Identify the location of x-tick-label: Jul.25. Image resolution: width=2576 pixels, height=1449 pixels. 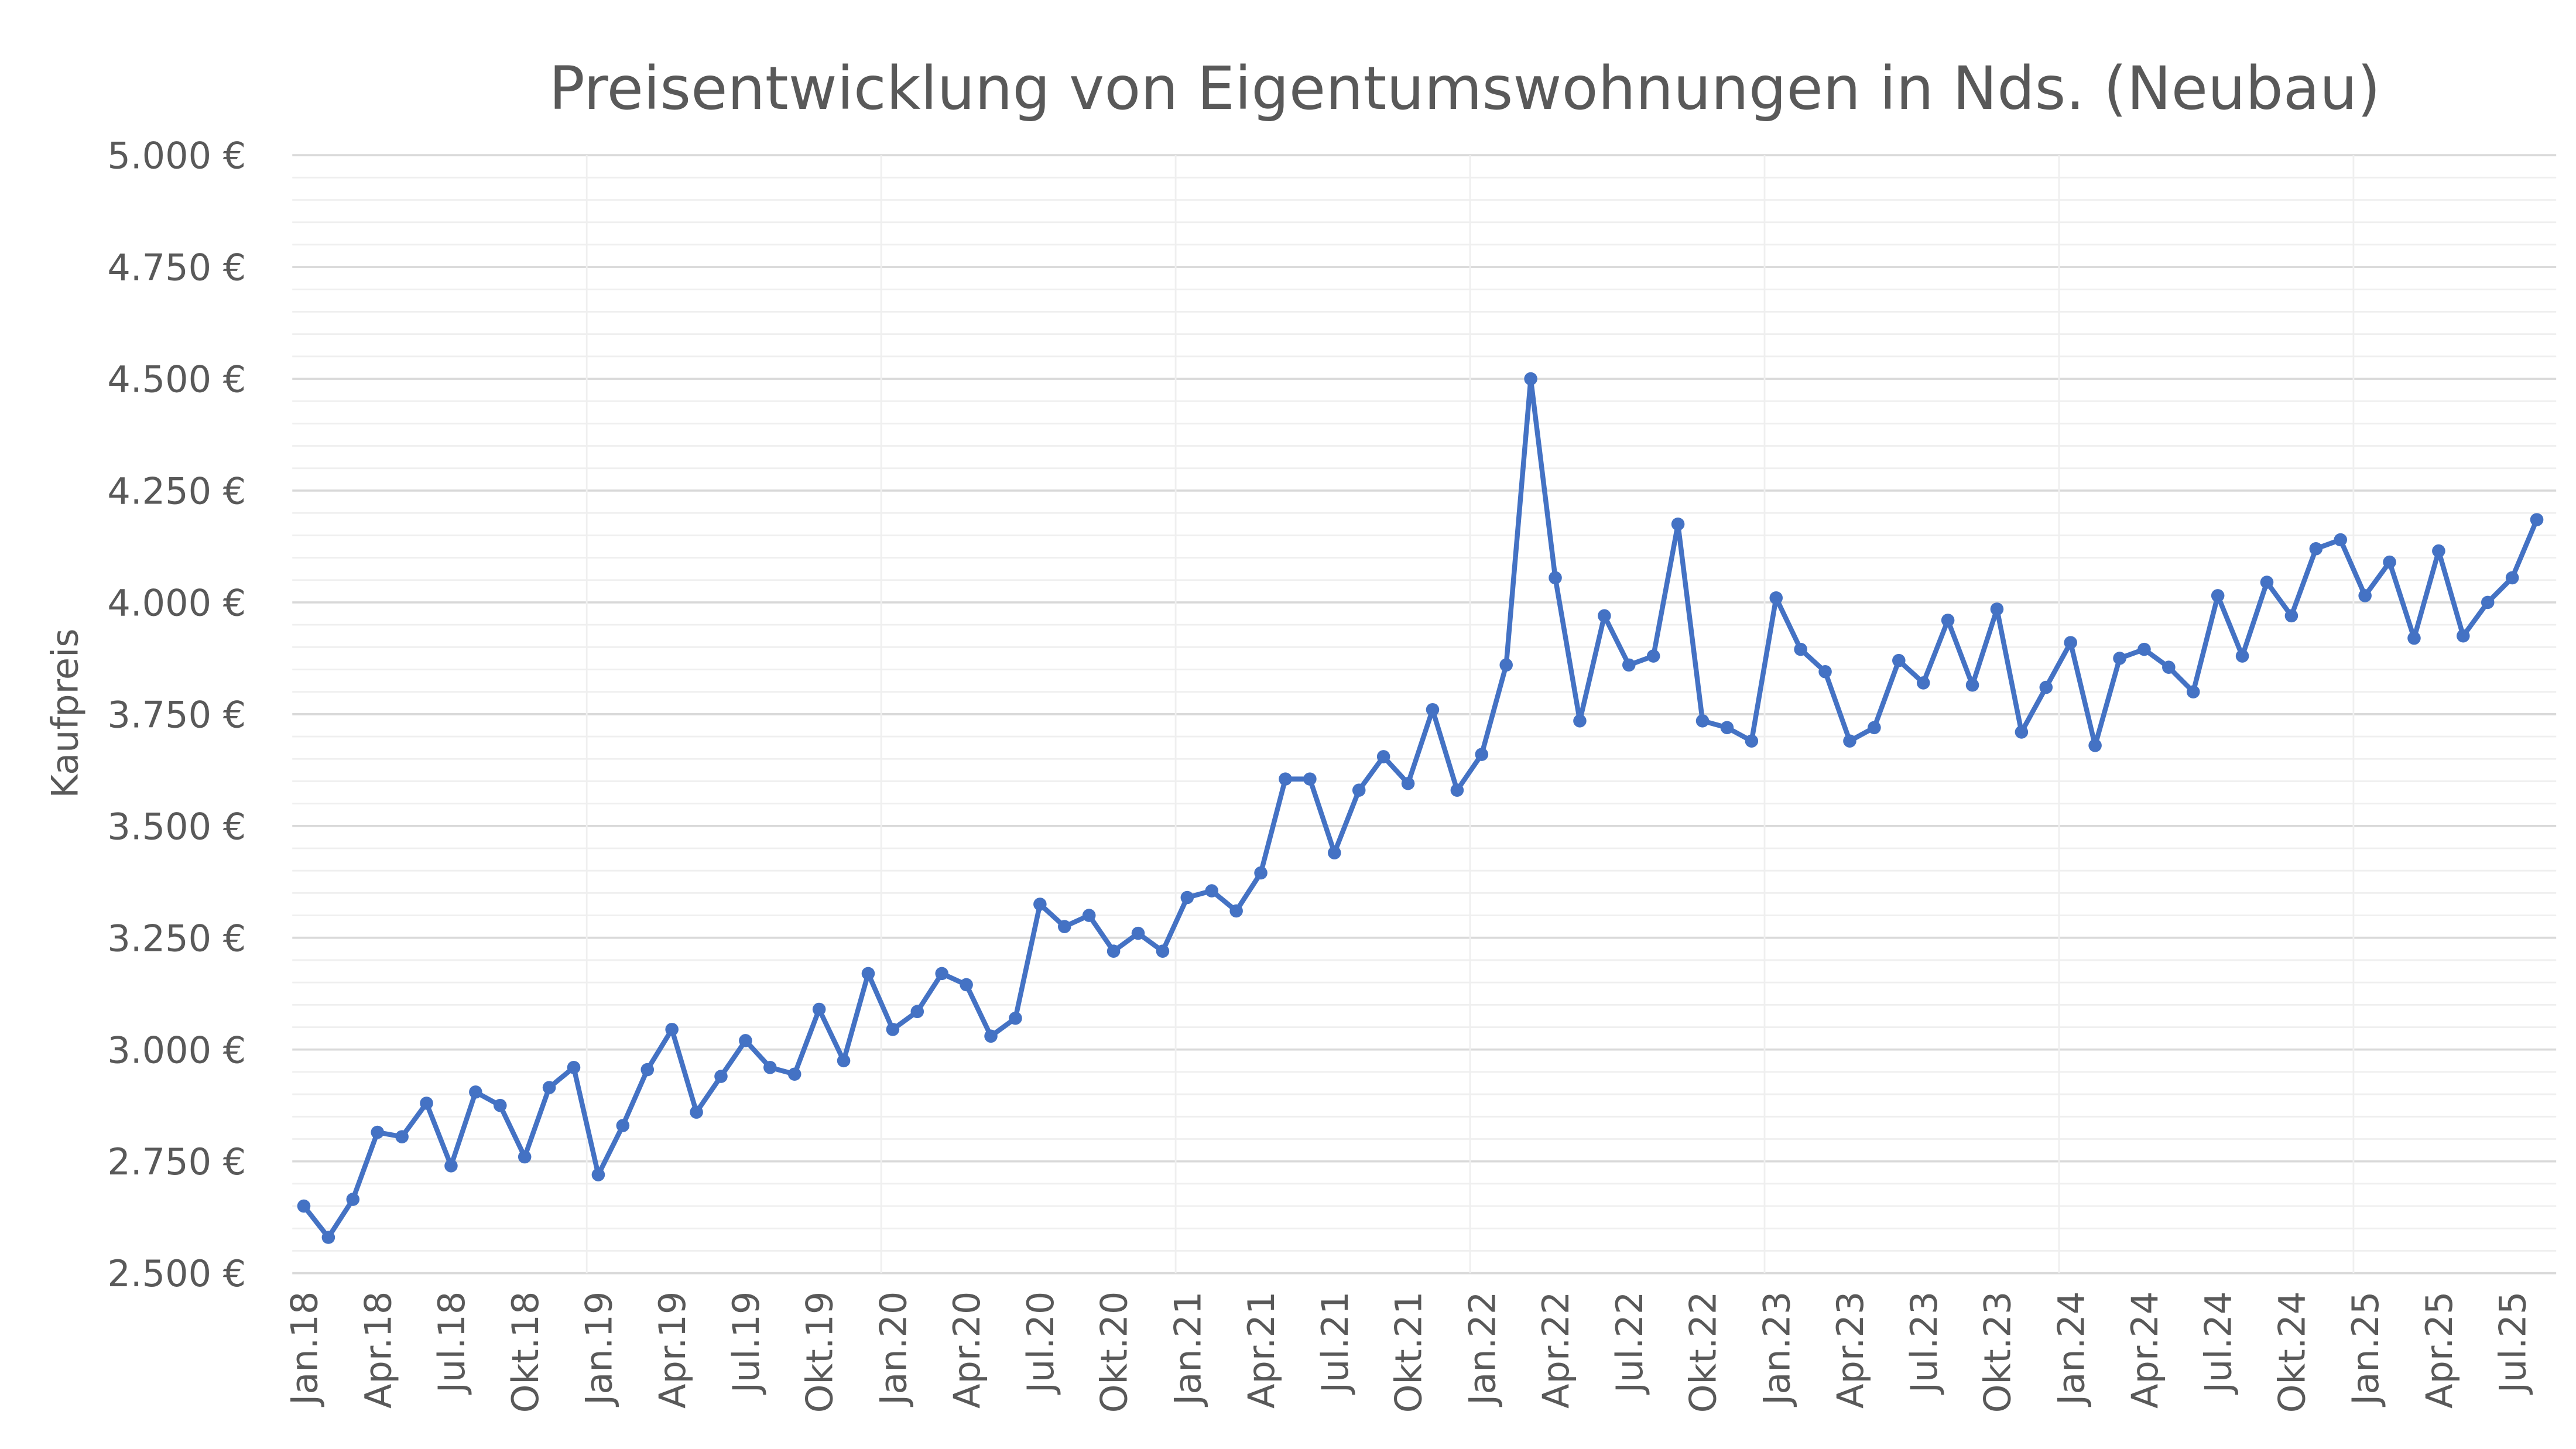
(2513, 1344).